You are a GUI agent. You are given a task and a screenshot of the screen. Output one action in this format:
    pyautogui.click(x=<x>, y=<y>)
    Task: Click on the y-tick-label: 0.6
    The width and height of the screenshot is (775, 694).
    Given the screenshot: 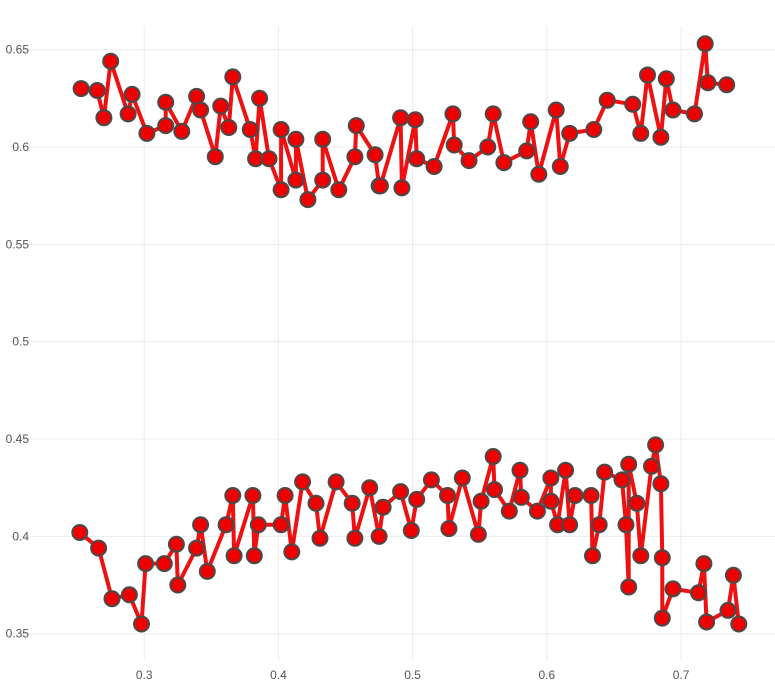 What is the action you would take?
    pyautogui.click(x=20, y=147)
    